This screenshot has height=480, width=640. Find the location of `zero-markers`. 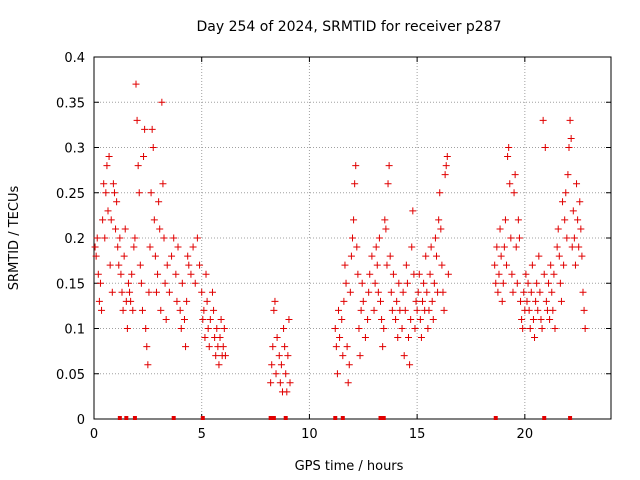

zero-markers is located at coordinates (345, 418).